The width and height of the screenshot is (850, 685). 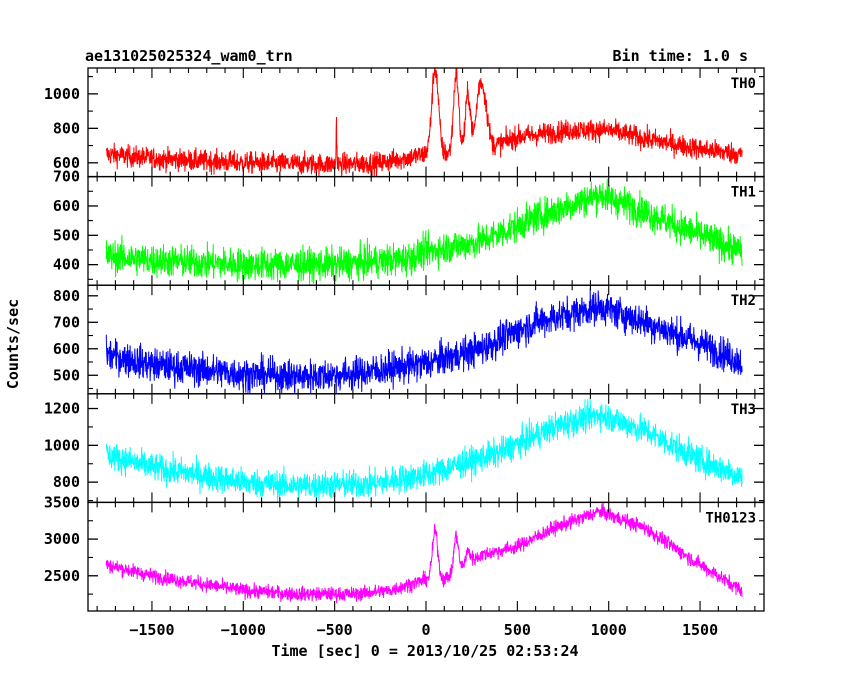 What do you see at coordinates (335, 630) in the screenshot?
I see `x-tick-label: −500` at bounding box center [335, 630].